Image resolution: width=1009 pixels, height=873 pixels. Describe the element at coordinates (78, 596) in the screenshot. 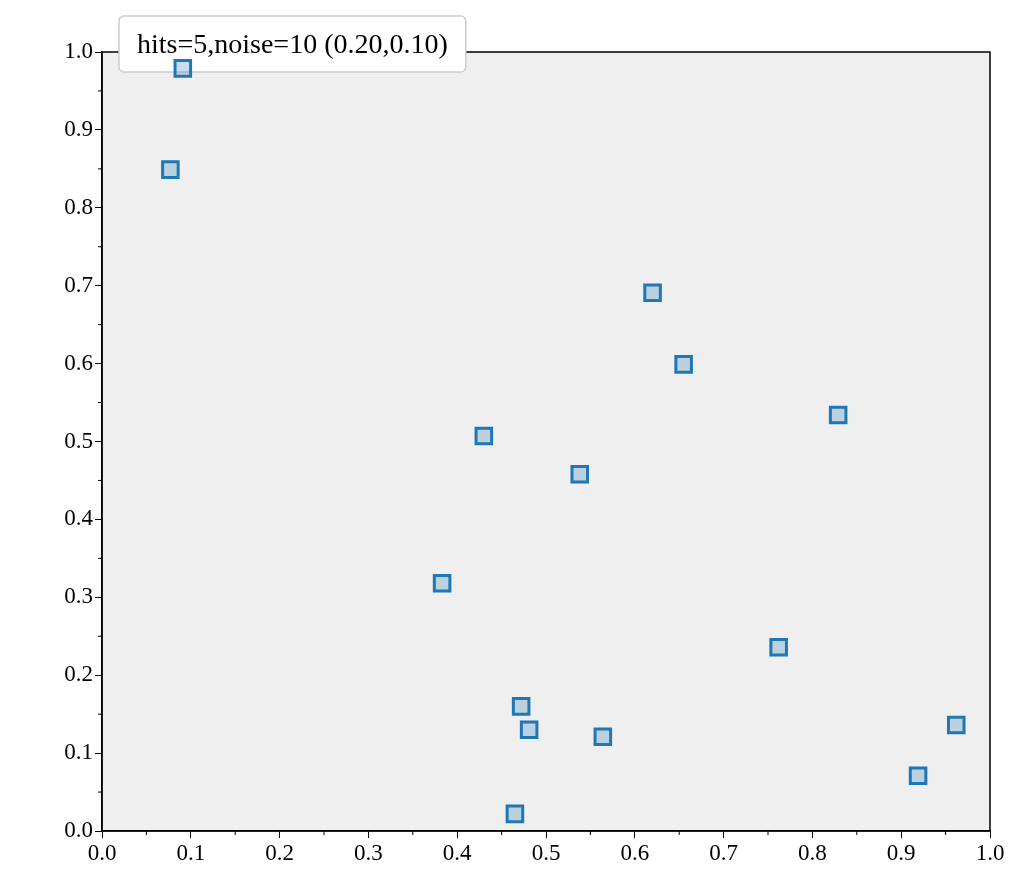

I see `y-tick-label: 0.3` at that location.